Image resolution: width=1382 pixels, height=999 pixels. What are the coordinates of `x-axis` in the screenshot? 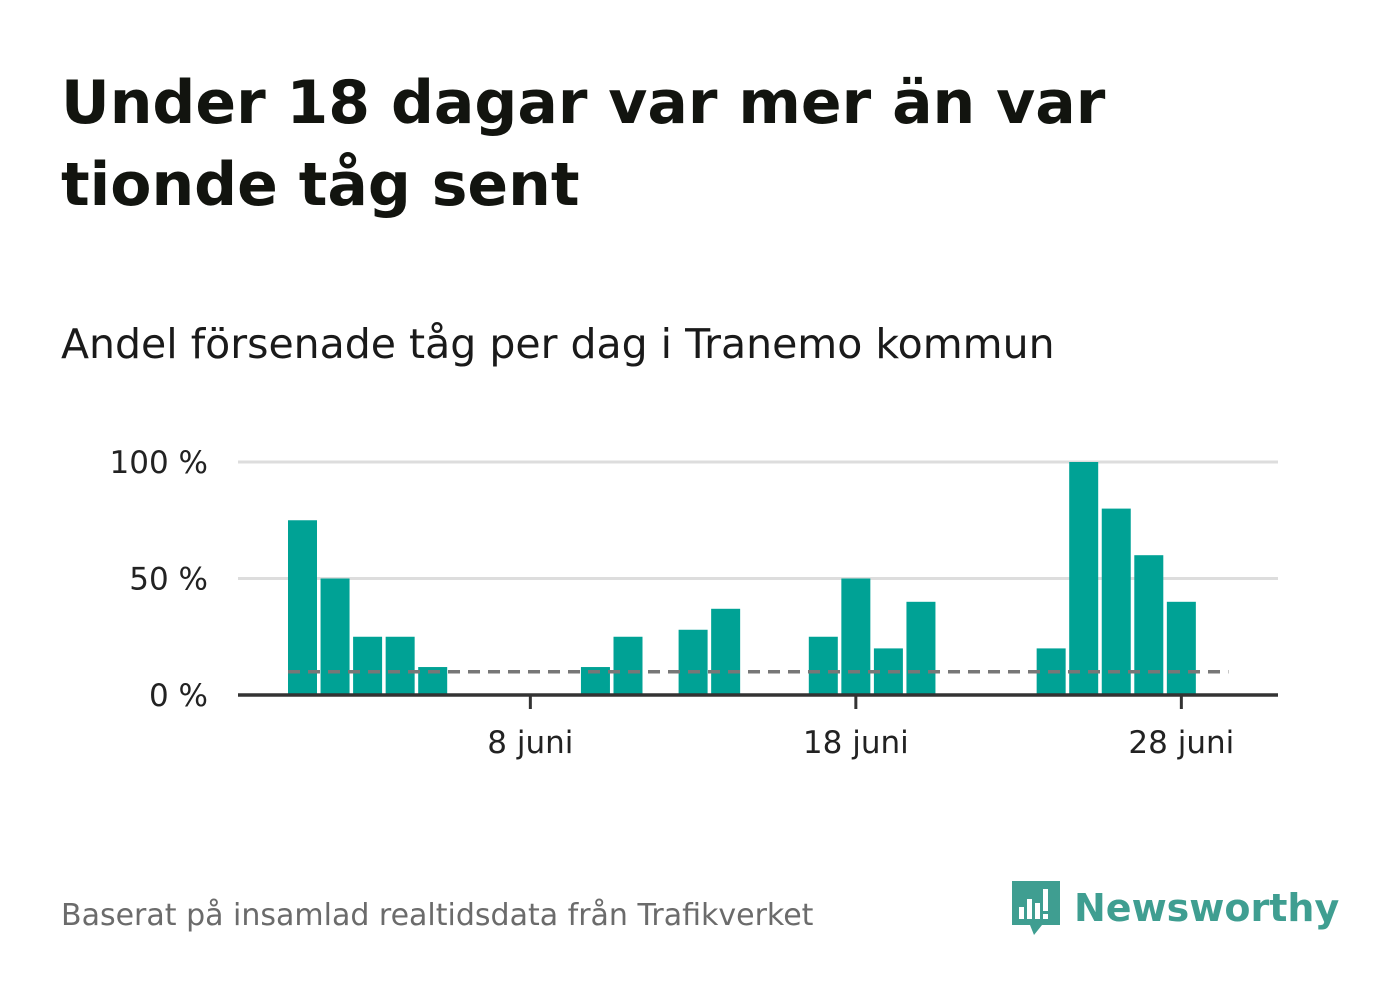 It's located at (758, 701).